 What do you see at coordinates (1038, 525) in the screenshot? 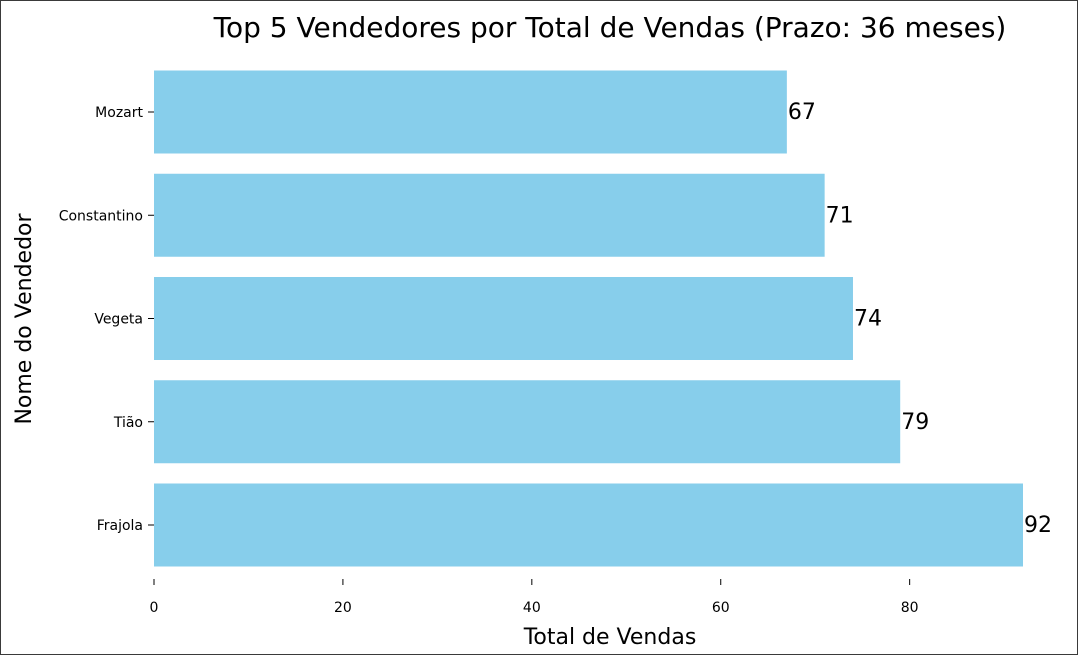
I see `bar-value-label: 92` at bounding box center [1038, 525].